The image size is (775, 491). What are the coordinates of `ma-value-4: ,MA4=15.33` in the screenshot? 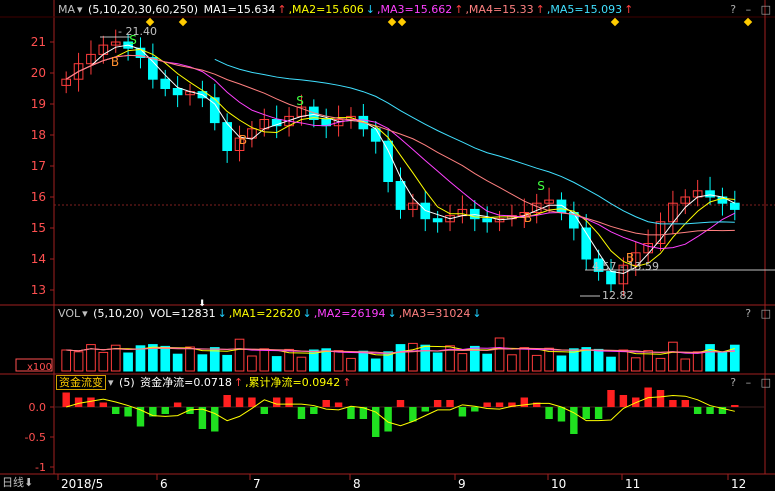 It's located at (499, 9).